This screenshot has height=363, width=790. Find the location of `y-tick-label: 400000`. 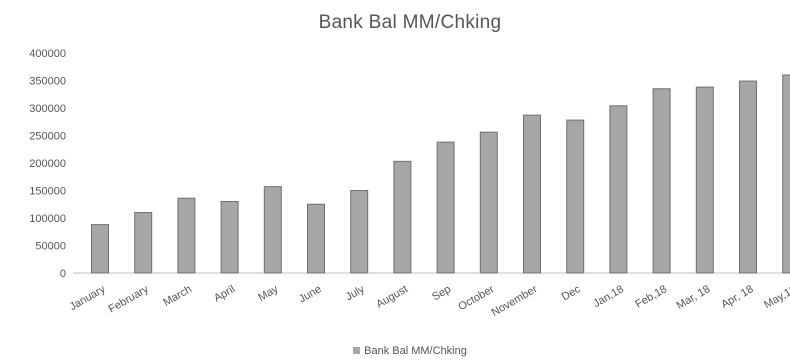

y-tick-label: 400000 is located at coordinates (47, 54).